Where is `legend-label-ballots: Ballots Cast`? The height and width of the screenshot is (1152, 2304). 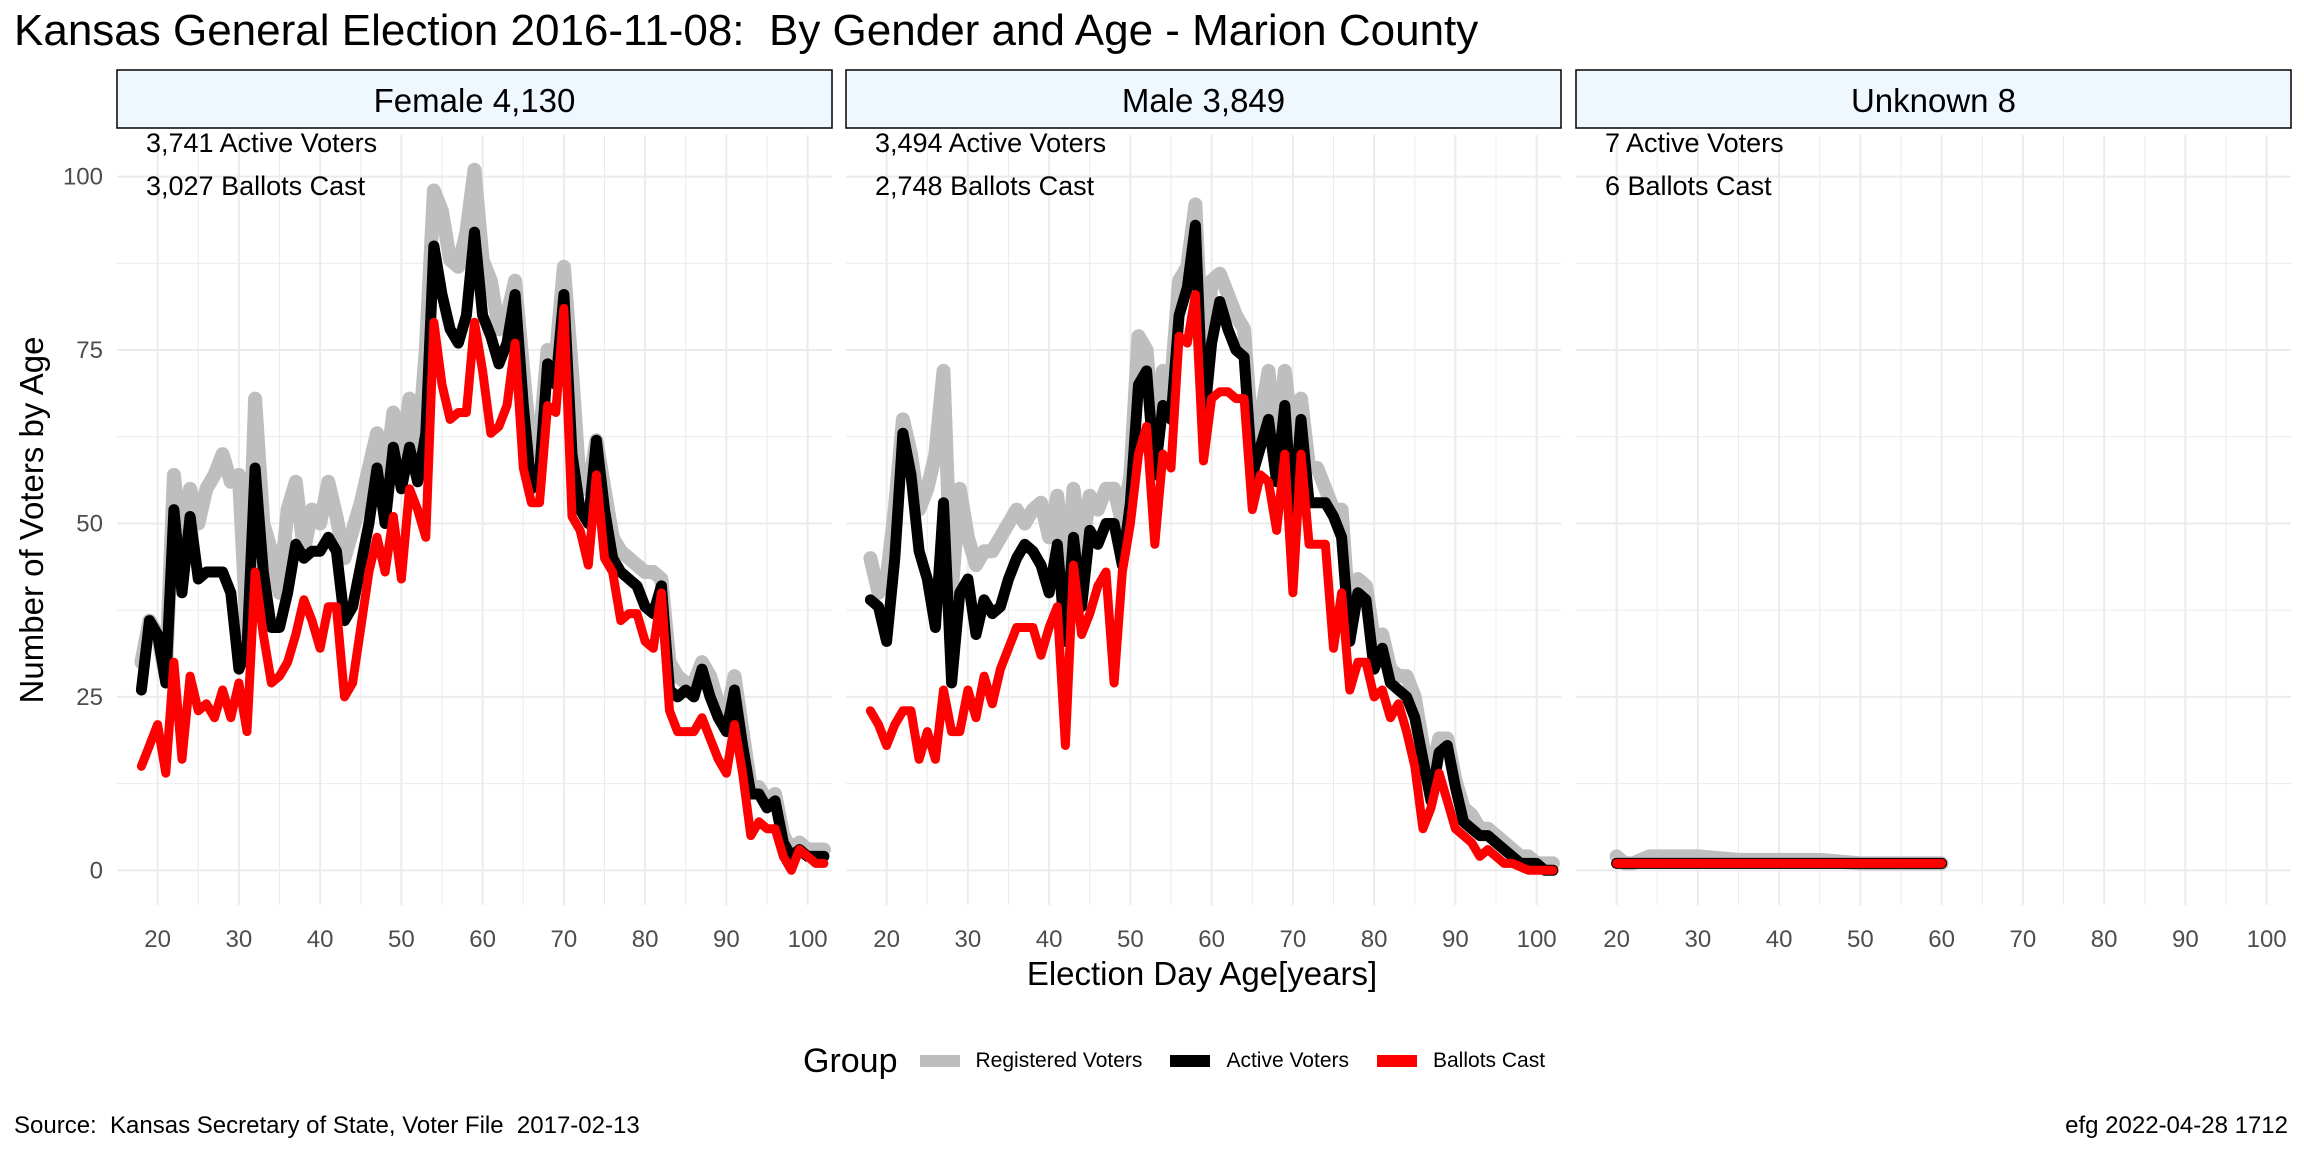
legend-label-ballots: Ballots Cast is located at coordinates (1489, 1060).